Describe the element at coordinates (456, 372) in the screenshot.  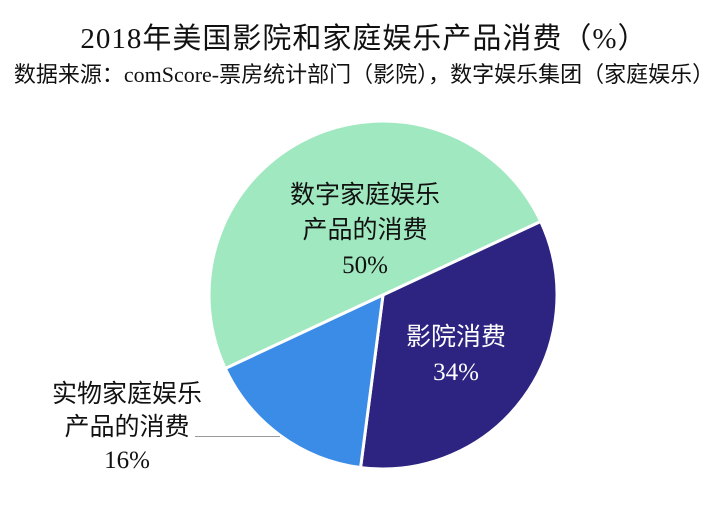
I see `slice-label-value: 34%` at that location.